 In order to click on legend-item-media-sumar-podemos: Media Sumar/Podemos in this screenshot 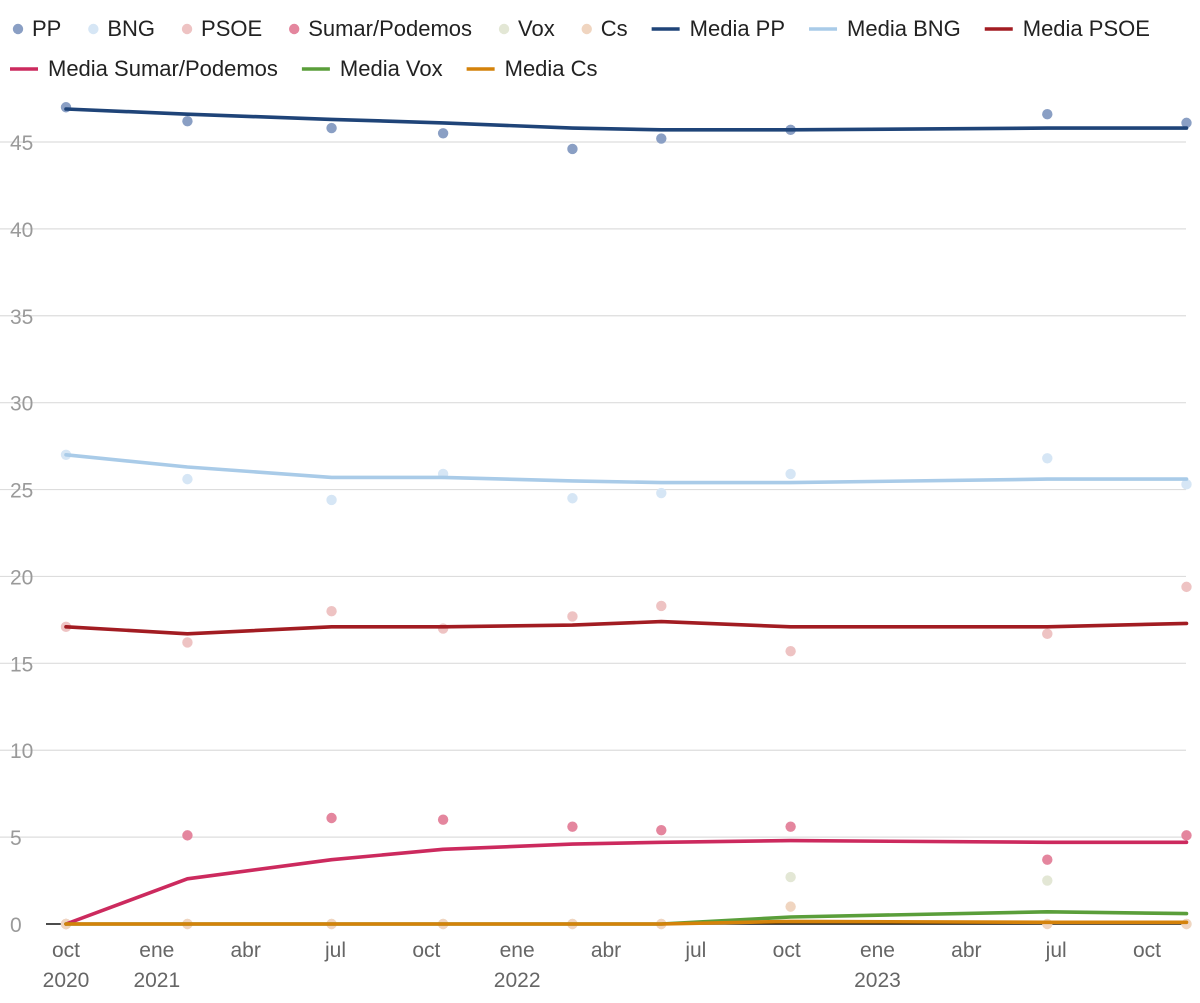, I will do `click(144, 68)`.